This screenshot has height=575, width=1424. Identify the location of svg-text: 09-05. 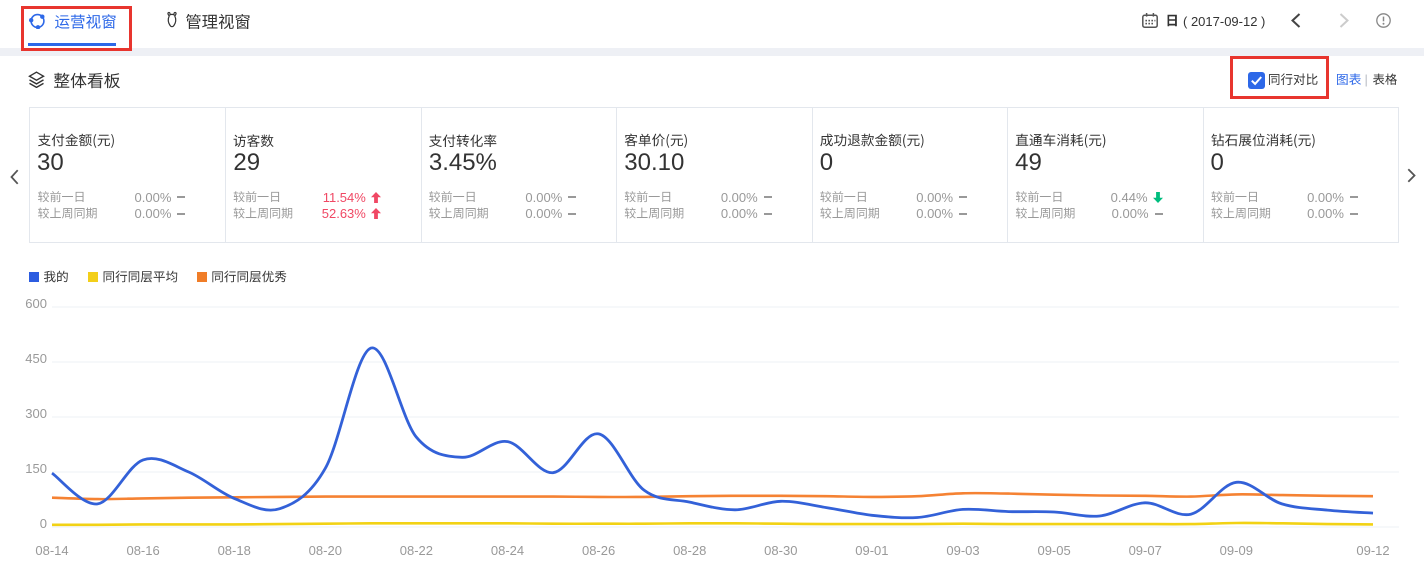
(1053, 550).